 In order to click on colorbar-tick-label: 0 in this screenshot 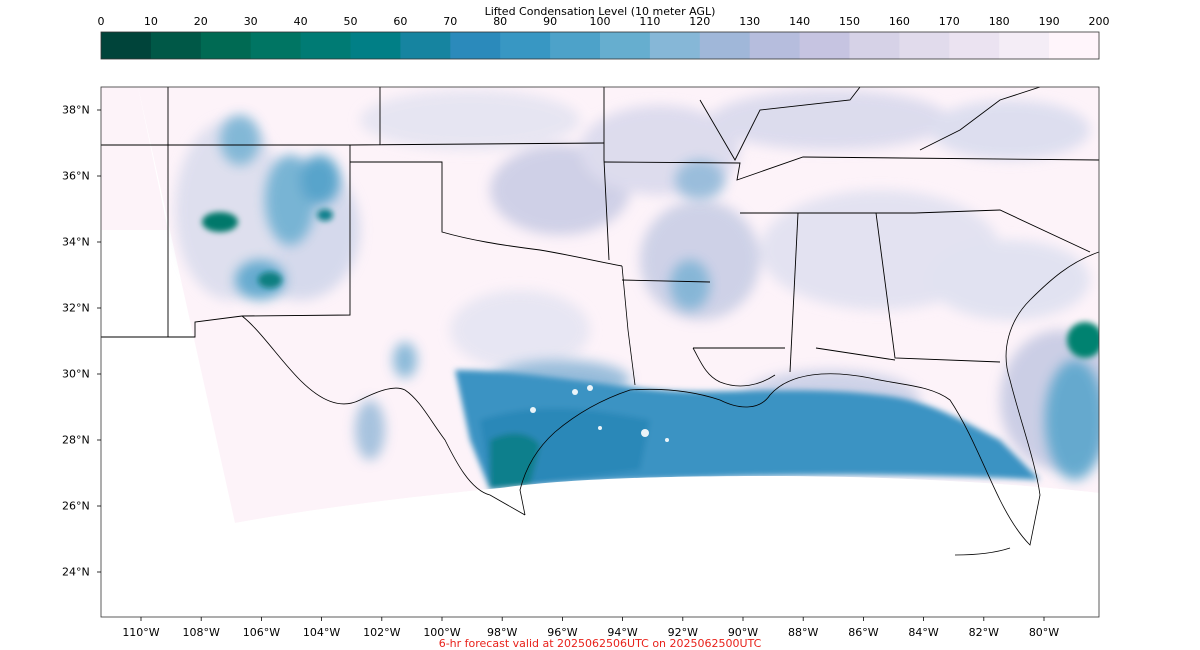, I will do `click(101, 21)`.